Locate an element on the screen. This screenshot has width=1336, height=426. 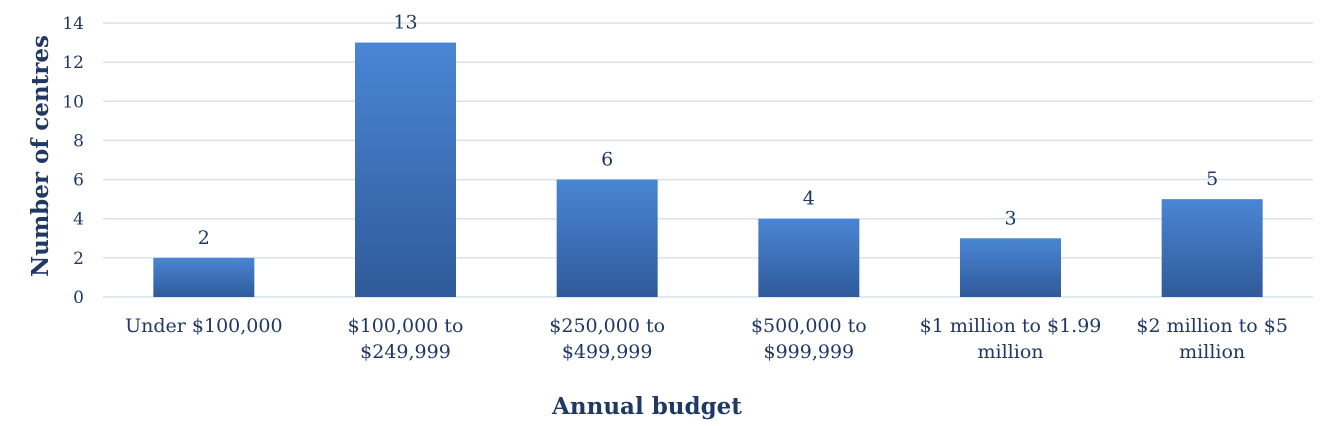
x-category-label-line: $2 million to $5 is located at coordinates (1212, 326).